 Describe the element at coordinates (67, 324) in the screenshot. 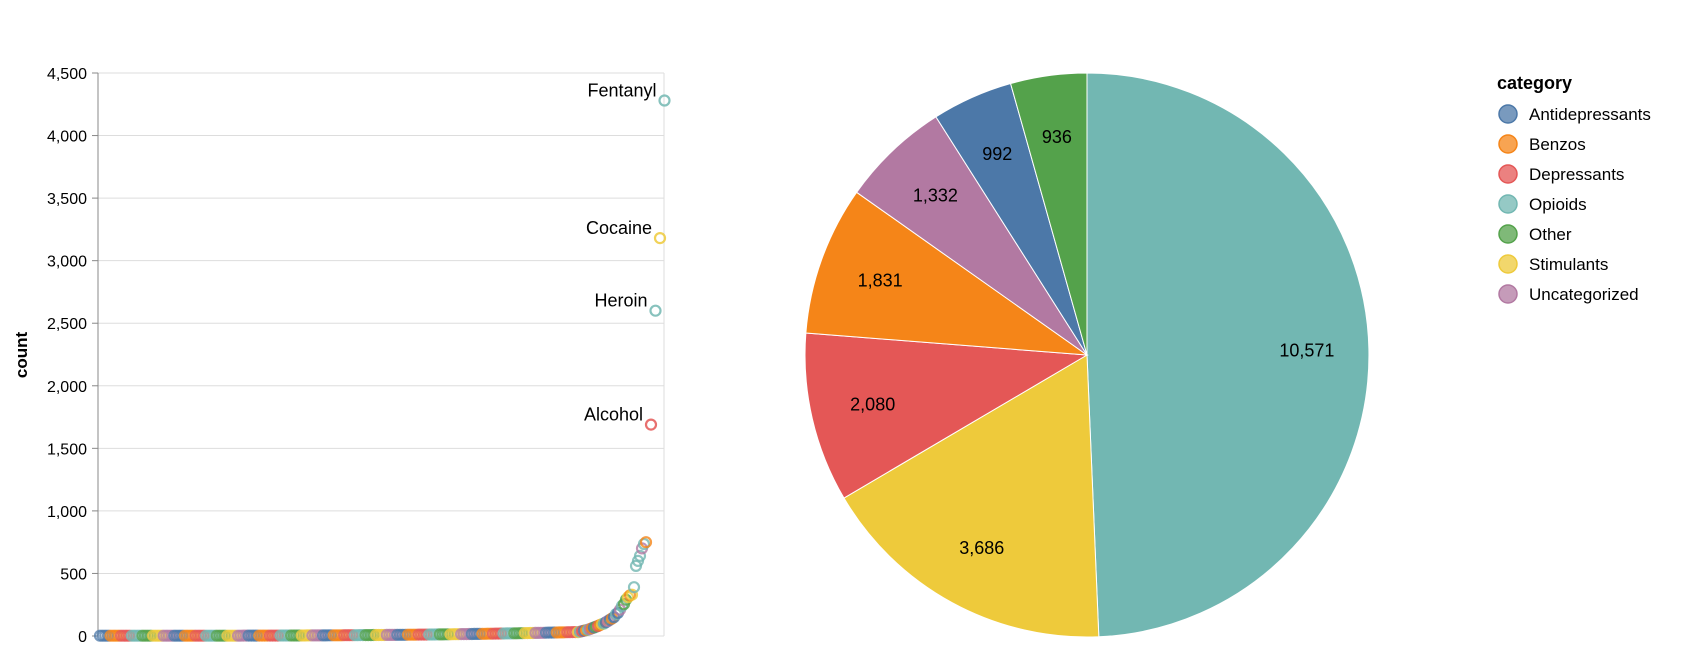

I see `y-tick-label: 2,500` at that location.